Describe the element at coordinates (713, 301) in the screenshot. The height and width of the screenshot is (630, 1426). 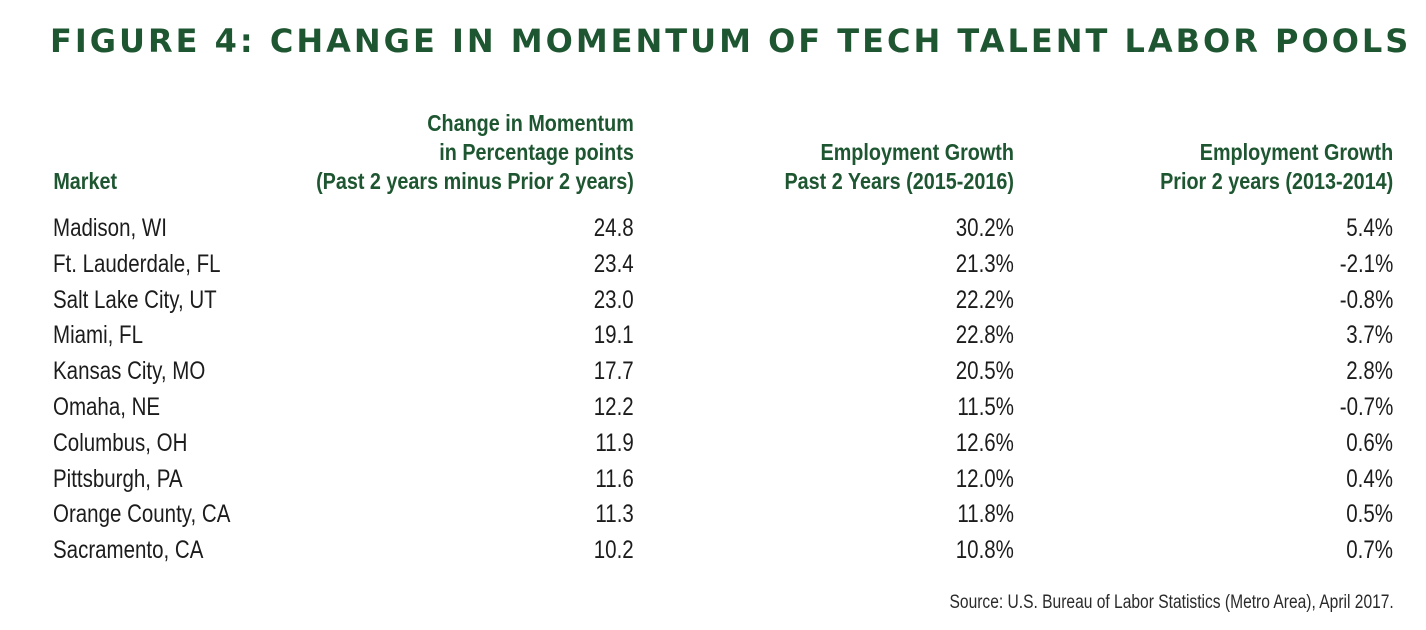
I see `table-row: Salt Lake City, UT 23.0 22.2% -0.8%` at that location.